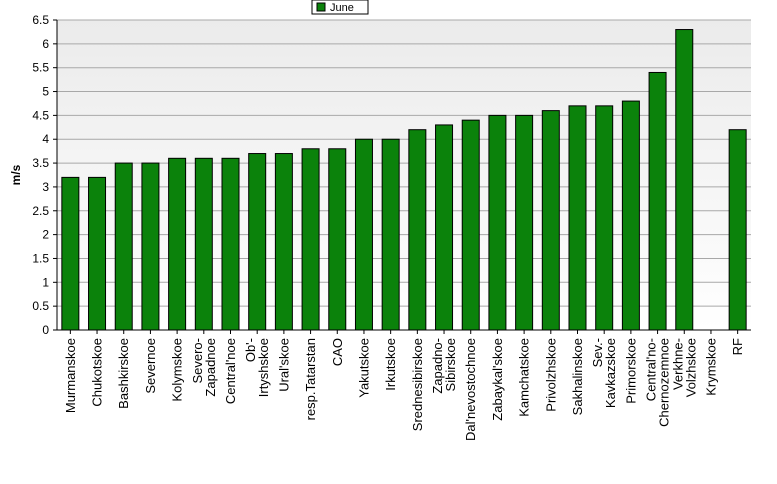 This screenshot has width=777, height=484. Describe the element at coordinates (45, 92) in the screenshot. I see `y-tick-label: 5` at that location.